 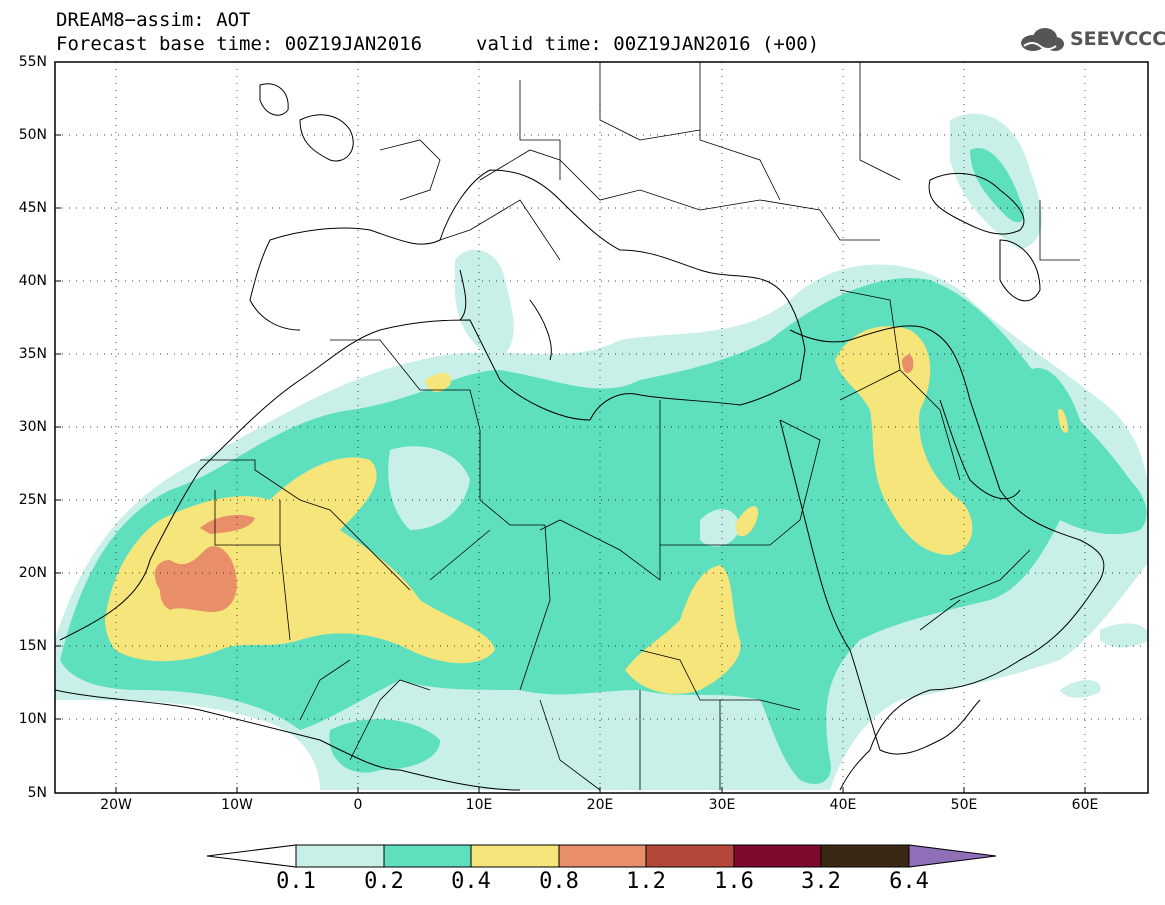 What do you see at coordinates (952, 856) in the screenshot?
I see `colorbar-high-arrow` at bounding box center [952, 856].